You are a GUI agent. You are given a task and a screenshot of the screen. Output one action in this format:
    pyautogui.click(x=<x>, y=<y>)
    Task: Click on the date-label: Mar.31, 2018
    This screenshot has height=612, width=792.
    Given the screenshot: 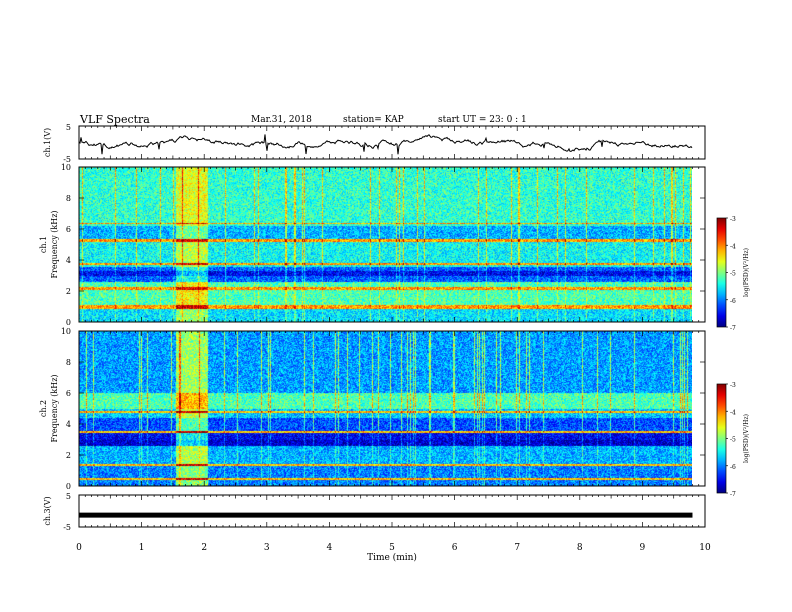 What is the action you would take?
    pyautogui.click(x=281, y=120)
    